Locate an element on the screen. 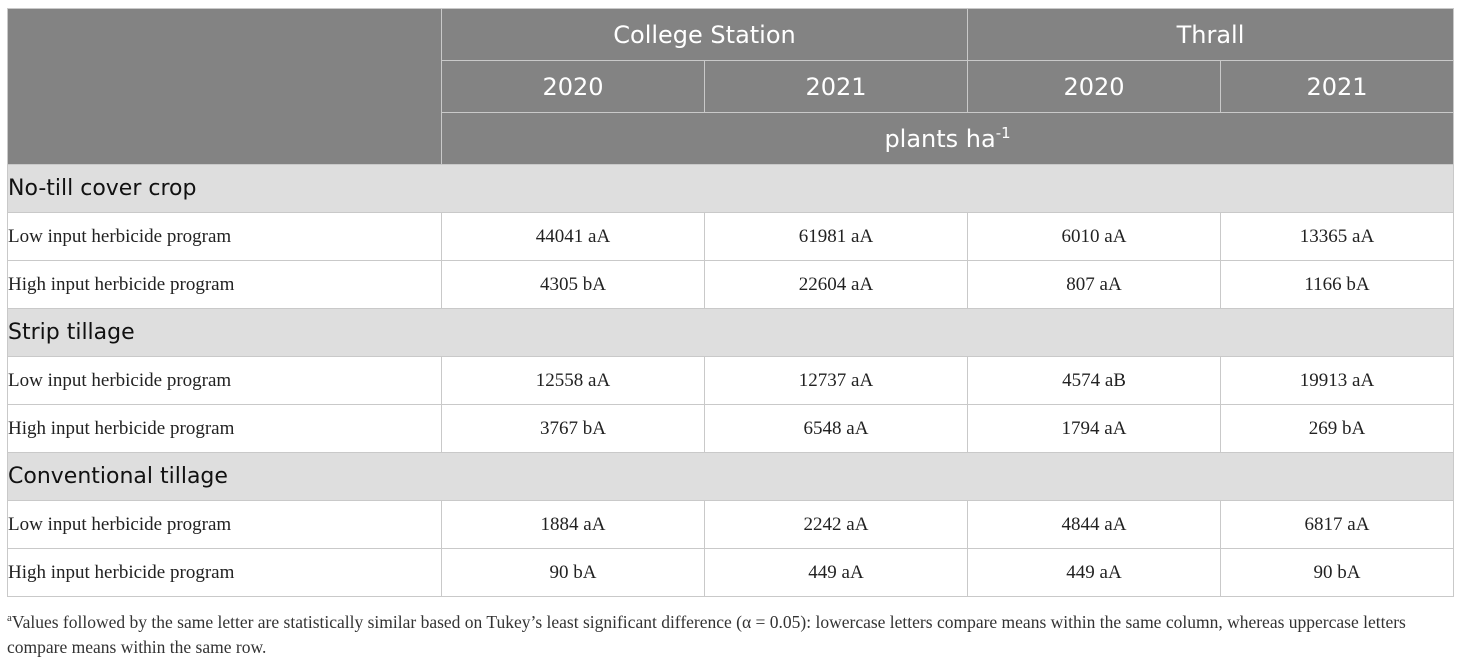  header-location-thrall: Thrall is located at coordinates (1210, 34).